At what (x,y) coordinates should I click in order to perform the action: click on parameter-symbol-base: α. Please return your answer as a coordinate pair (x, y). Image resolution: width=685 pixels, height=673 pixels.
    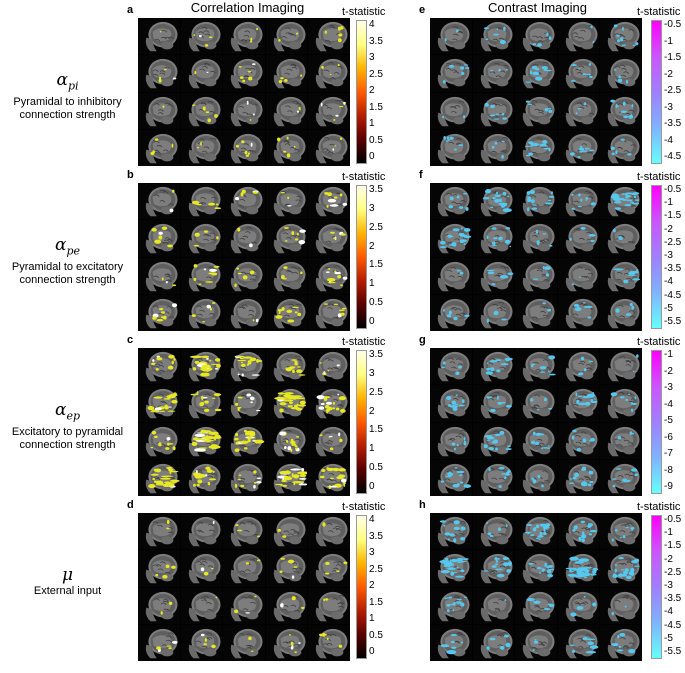
    Looking at the image, I should click on (60, 245).